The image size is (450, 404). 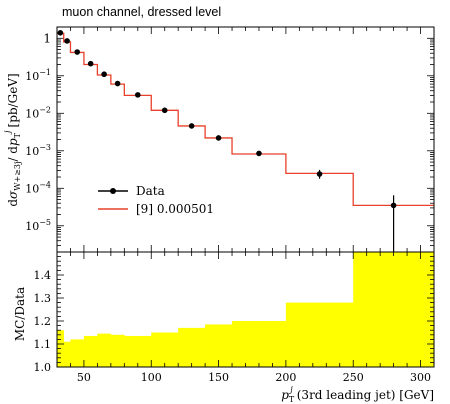 I want to click on main-y-label: dσW+≥3j/ dpTj[pb/GeV], so click(x=12, y=139).